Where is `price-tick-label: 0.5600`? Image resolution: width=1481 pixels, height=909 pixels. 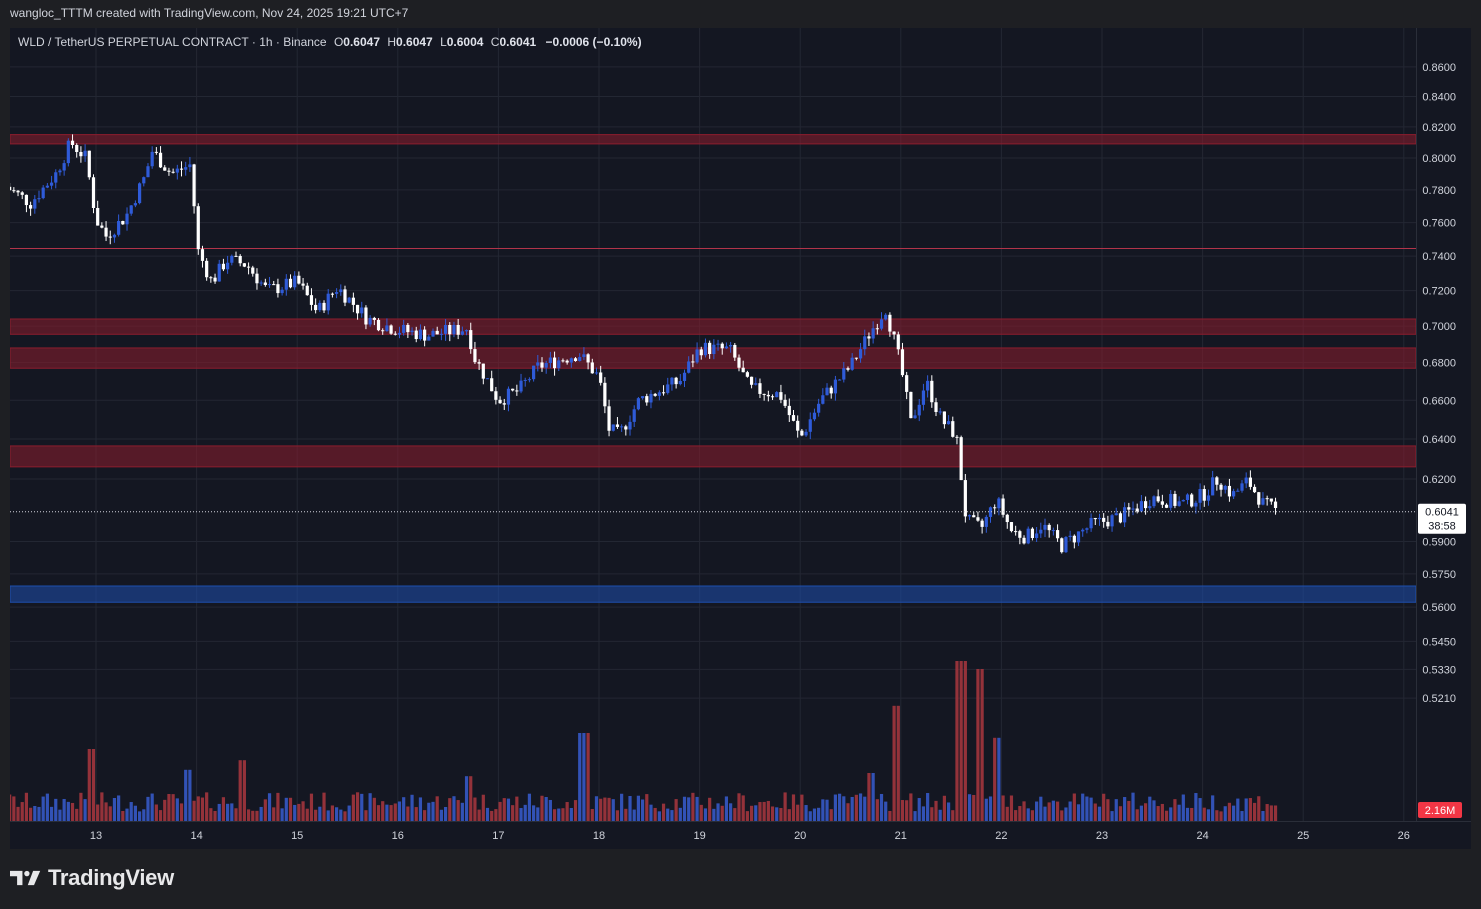 price-tick-label: 0.5600 is located at coordinates (1439, 608).